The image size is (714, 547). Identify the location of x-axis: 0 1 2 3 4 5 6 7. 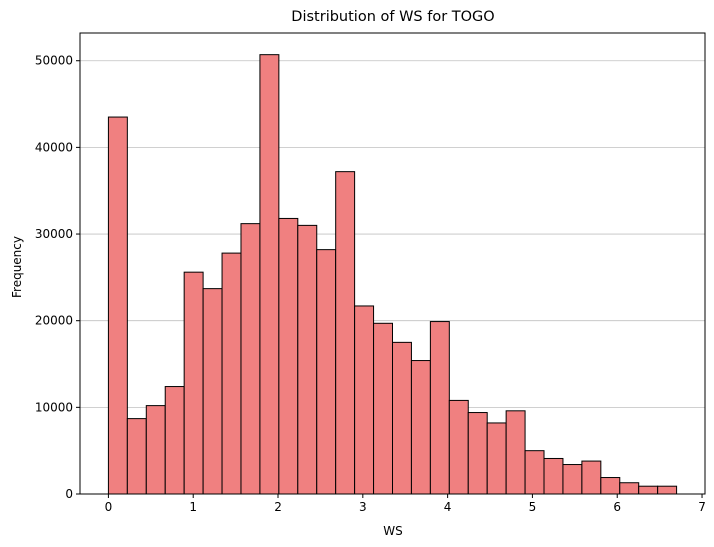
(405, 504).